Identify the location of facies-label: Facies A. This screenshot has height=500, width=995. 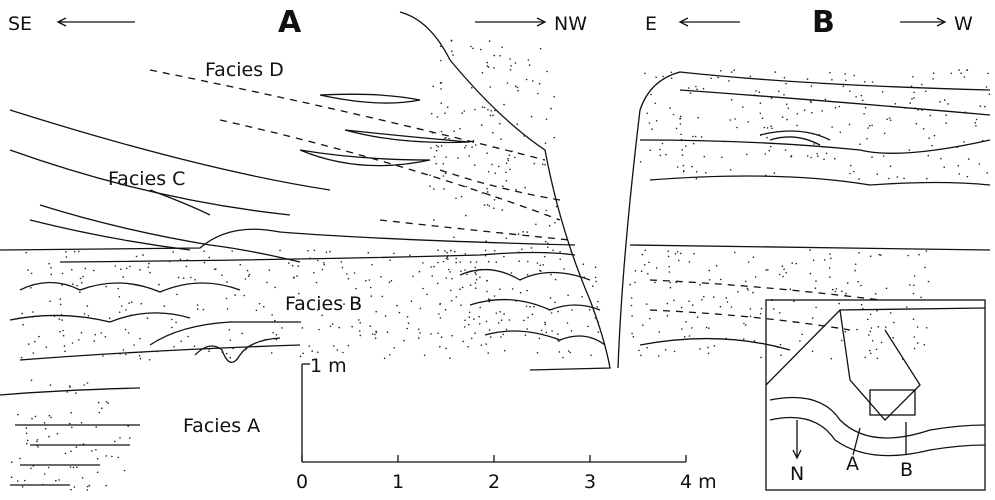
(221, 426).